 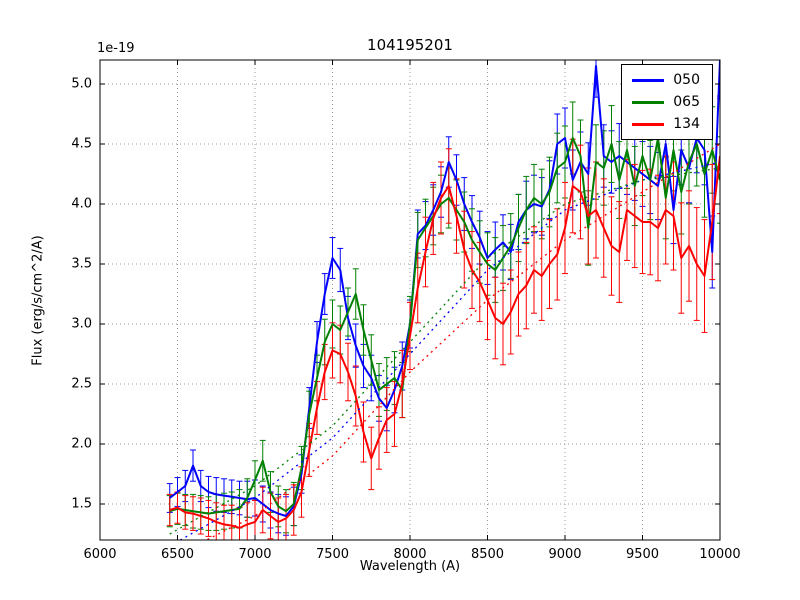 I want to click on svg-text: 4.0, so click(x=81, y=204).